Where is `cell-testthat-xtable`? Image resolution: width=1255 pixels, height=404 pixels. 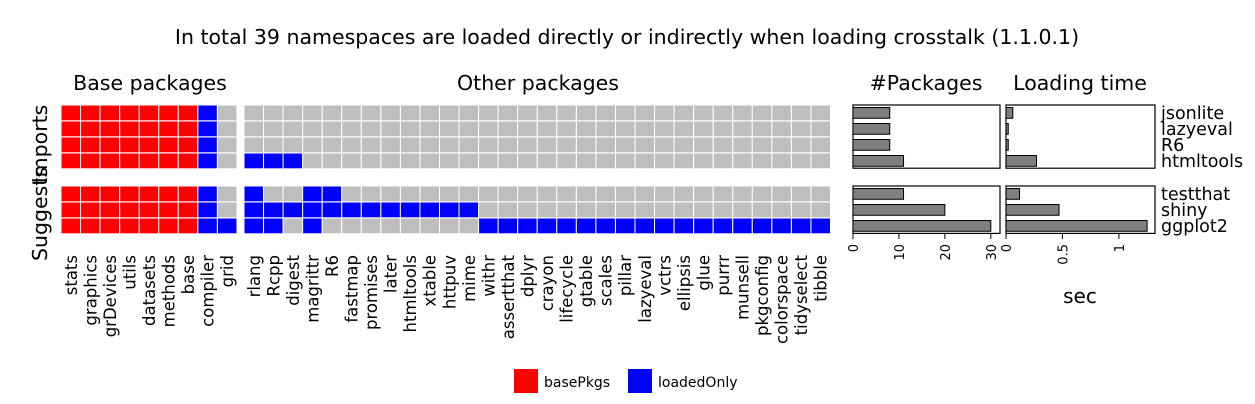
cell-testthat-xtable is located at coordinates (430, 194).